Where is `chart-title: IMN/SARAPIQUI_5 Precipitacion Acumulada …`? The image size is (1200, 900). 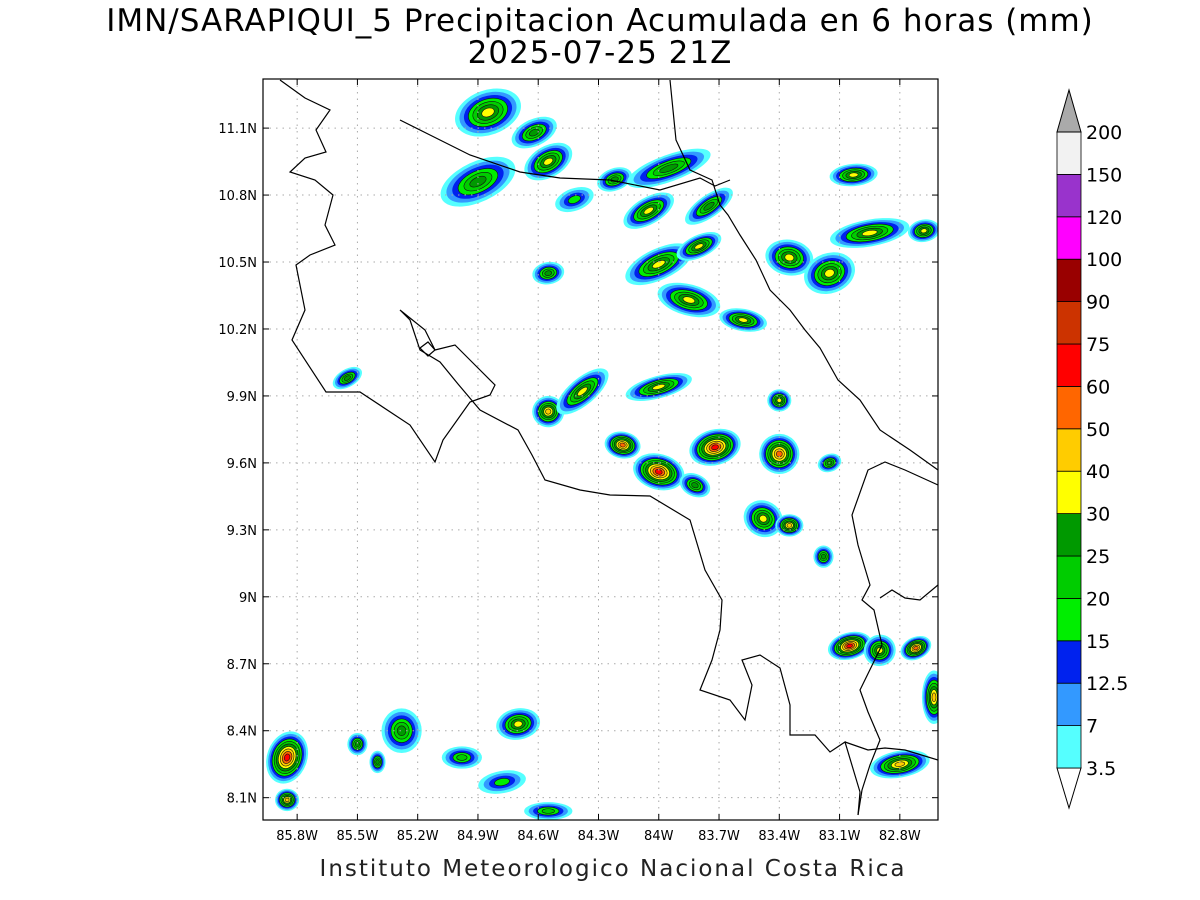 chart-title: IMN/SARAPIQUI_5 Precipitacion Acumulada … is located at coordinates (600, 21).